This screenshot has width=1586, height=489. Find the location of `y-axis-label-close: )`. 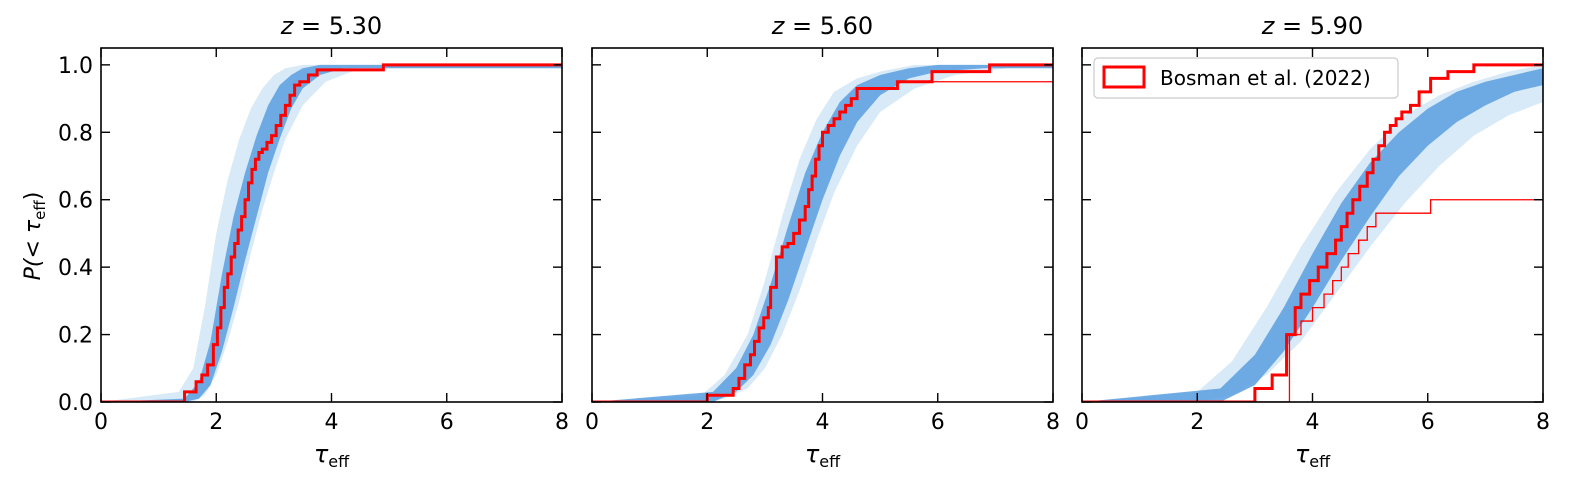

y-axis-label-close: ) is located at coordinates (33, 196).